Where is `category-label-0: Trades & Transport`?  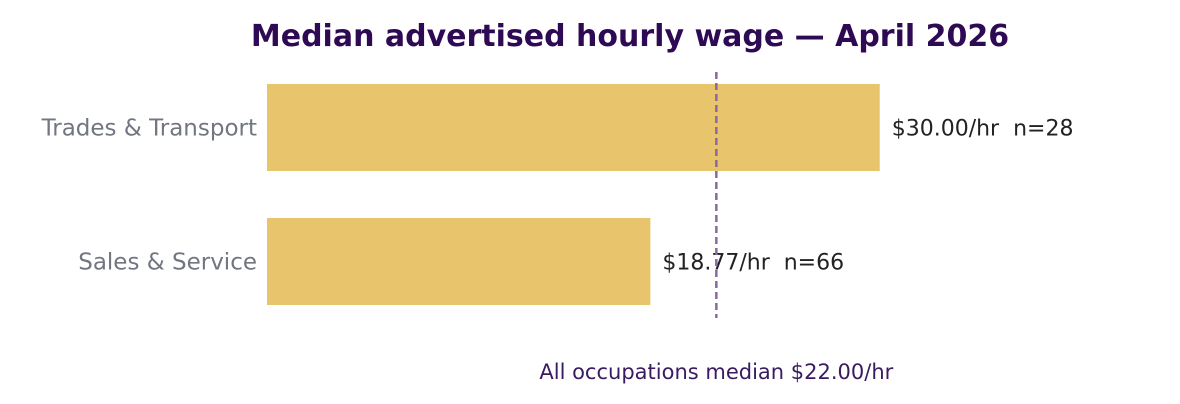
category-label-0: Trades & Transport is located at coordinates (149, 129).